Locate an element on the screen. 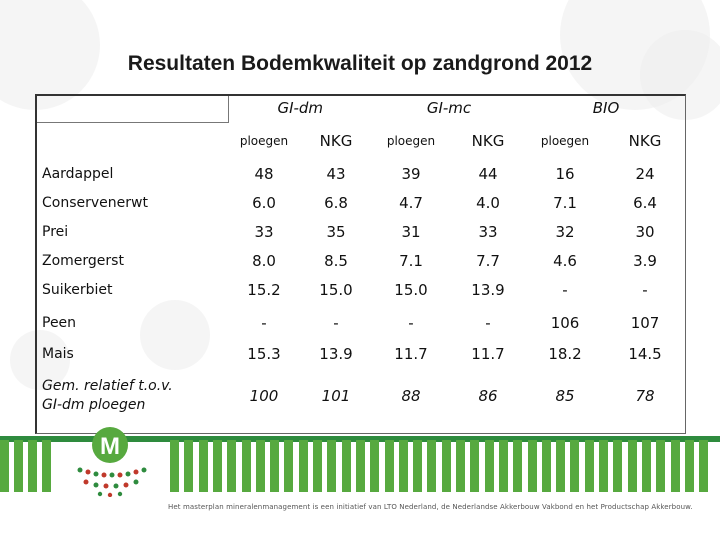 This screenshot has width=720, height=540. row-label: Zomergerst is located at coordinates (83, 260).